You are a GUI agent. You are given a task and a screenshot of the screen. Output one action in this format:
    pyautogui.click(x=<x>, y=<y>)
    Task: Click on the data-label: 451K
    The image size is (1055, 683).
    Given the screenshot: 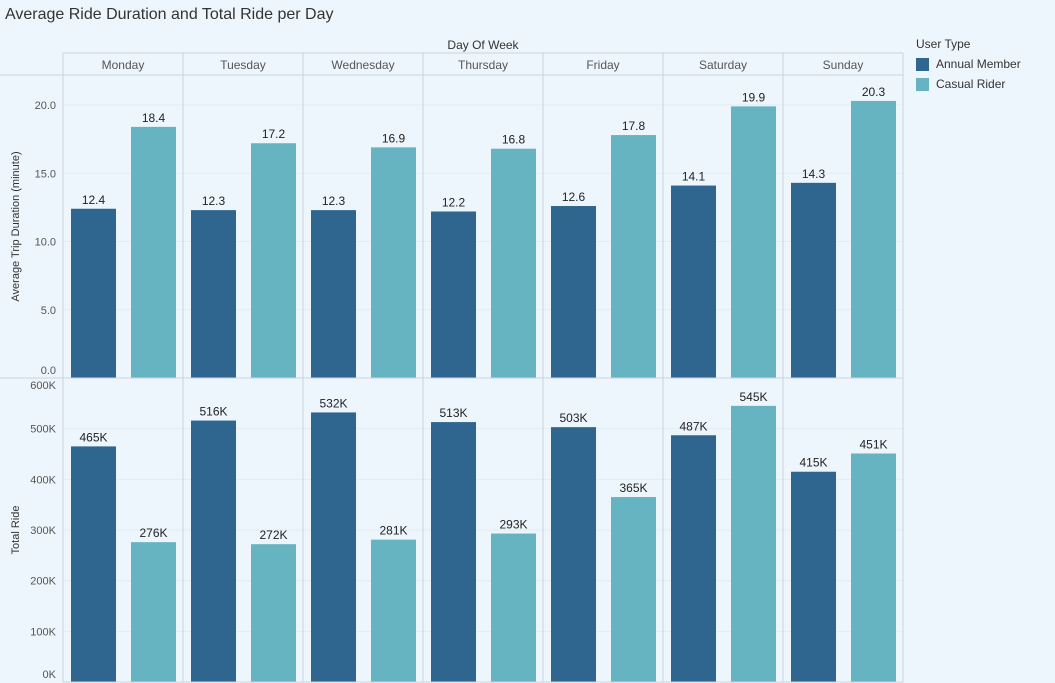 What is the action you would take?
    pyautogui.click(x=873, y=444)
    